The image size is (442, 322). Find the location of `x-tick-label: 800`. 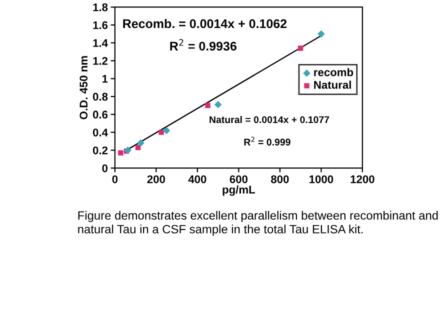

x-tick-label: 800 is located at coordinates (280, 179).